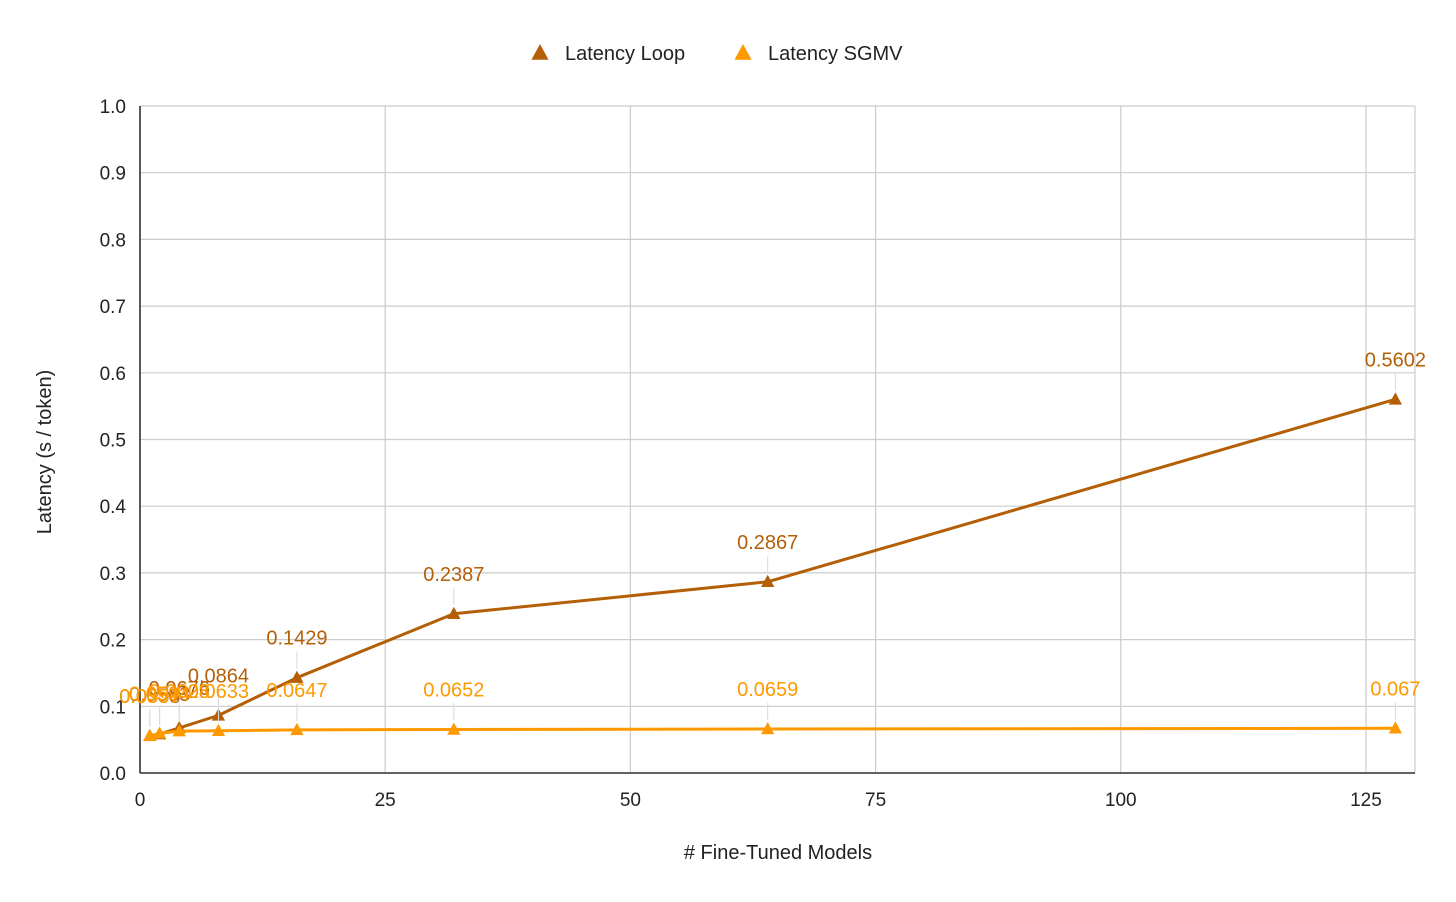  Describe the element at coordinates (1395, 689) in the screenshot. I see `data-label-latency-sgmv: 0.067` at that location.